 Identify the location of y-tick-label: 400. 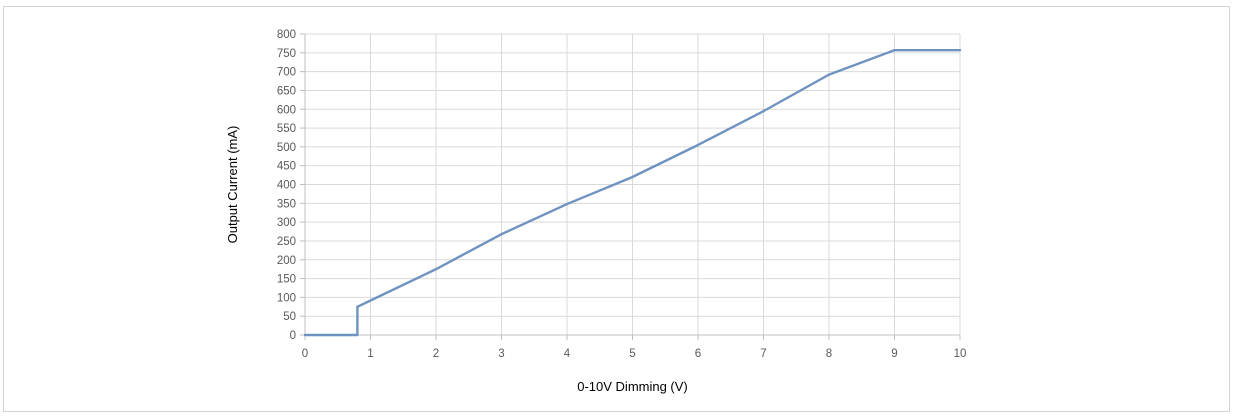
(286, 186).